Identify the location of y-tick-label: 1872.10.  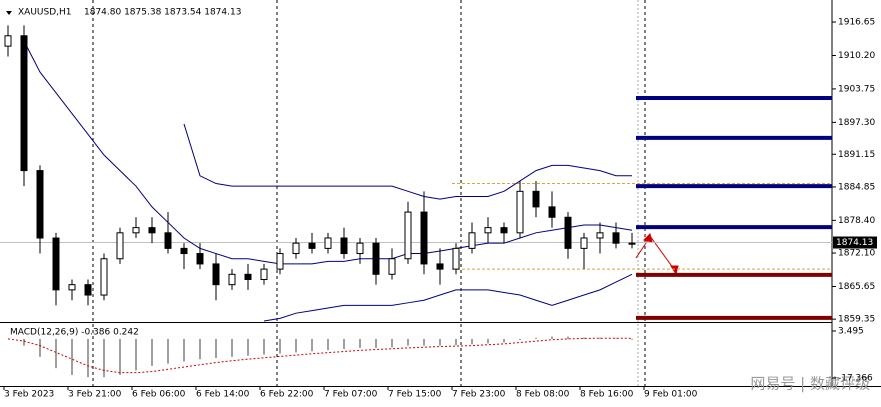
(856, 254).